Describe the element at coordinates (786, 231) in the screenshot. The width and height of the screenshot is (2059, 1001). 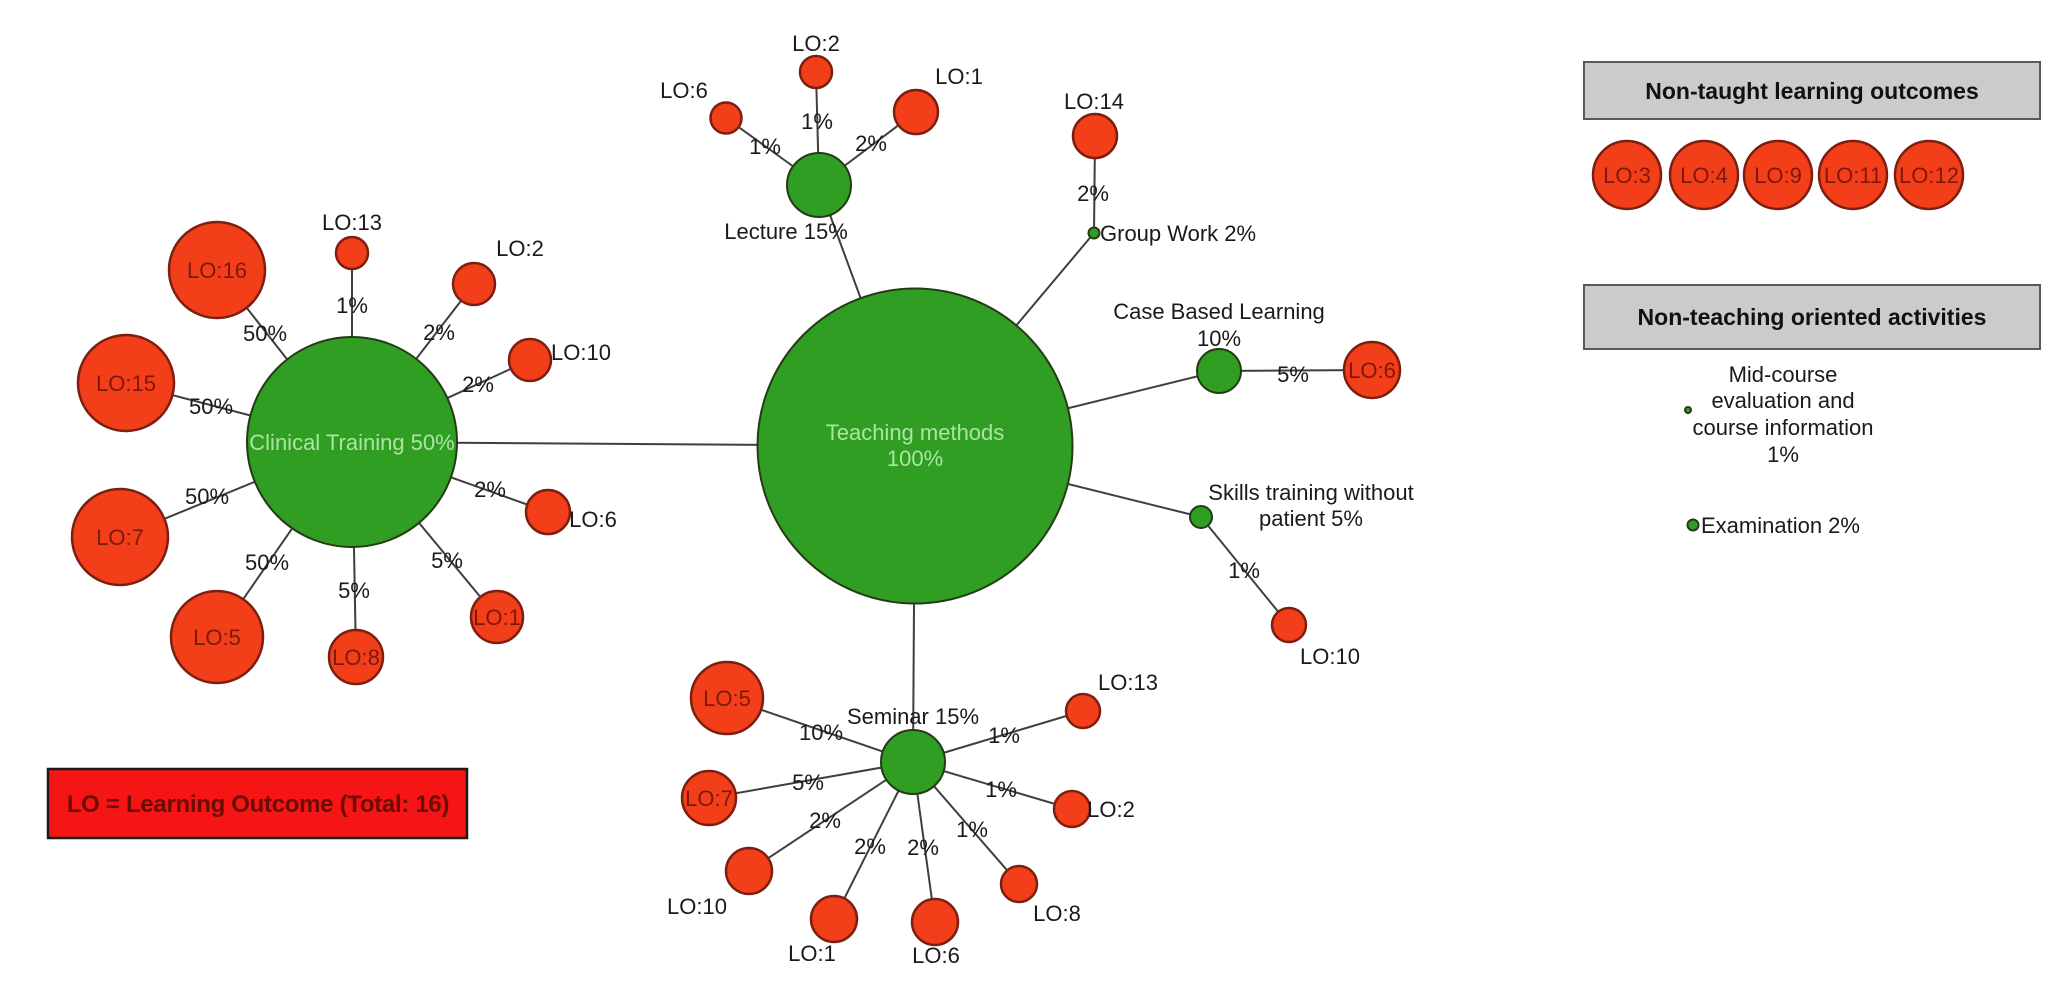
I see `svg-text: Lecture 15%` at that location.